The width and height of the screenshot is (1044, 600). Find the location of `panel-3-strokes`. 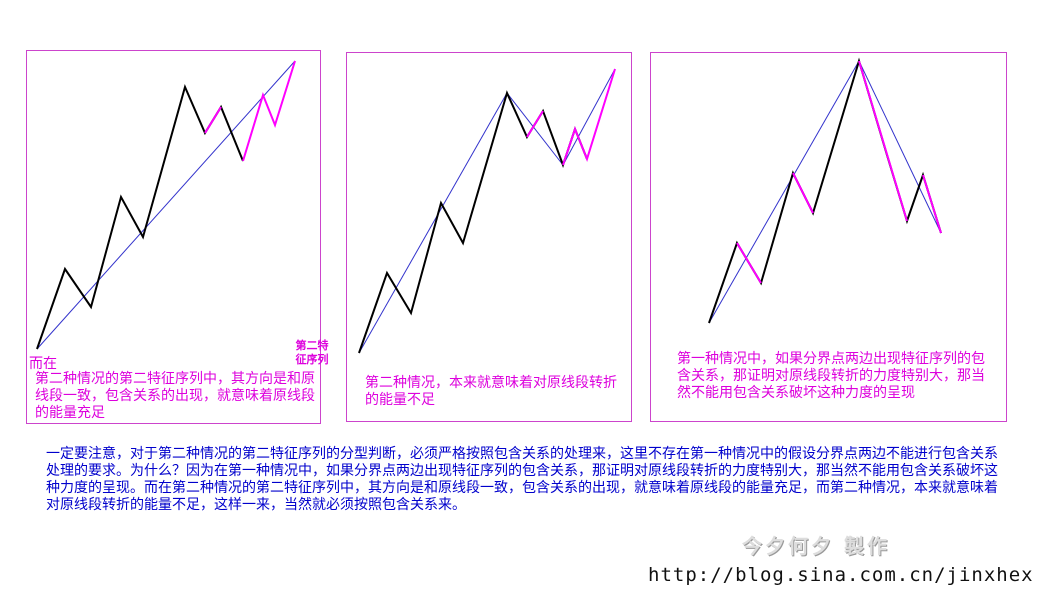

panel-3-strokes is located at coordinates (825, 190).